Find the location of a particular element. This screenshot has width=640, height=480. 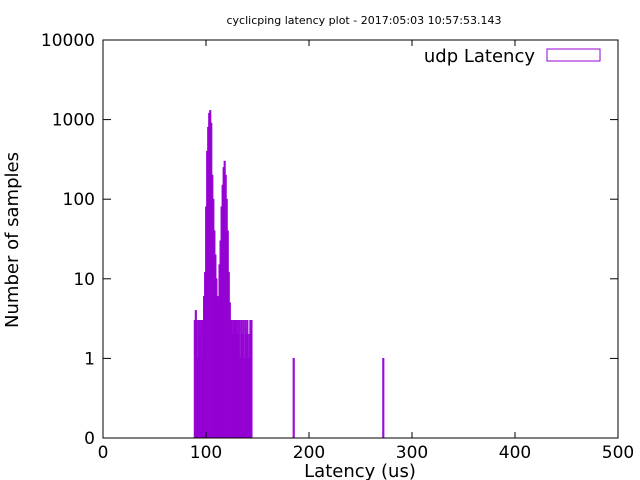

y-tick-label: 0 is located at coordinates (89, 439).